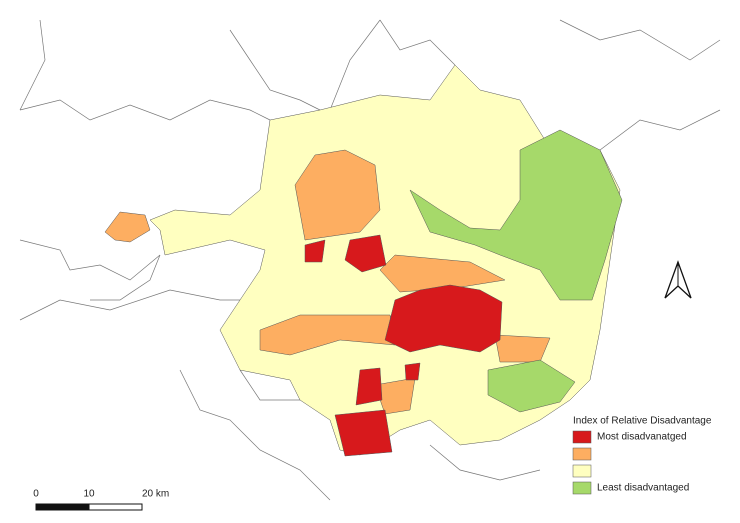 The height and width of the screenshot is (523, 740). Describe the element at coordinates (101, 500) in the screenshot. I see `scale-bar: 0 10 20 km` at that location.